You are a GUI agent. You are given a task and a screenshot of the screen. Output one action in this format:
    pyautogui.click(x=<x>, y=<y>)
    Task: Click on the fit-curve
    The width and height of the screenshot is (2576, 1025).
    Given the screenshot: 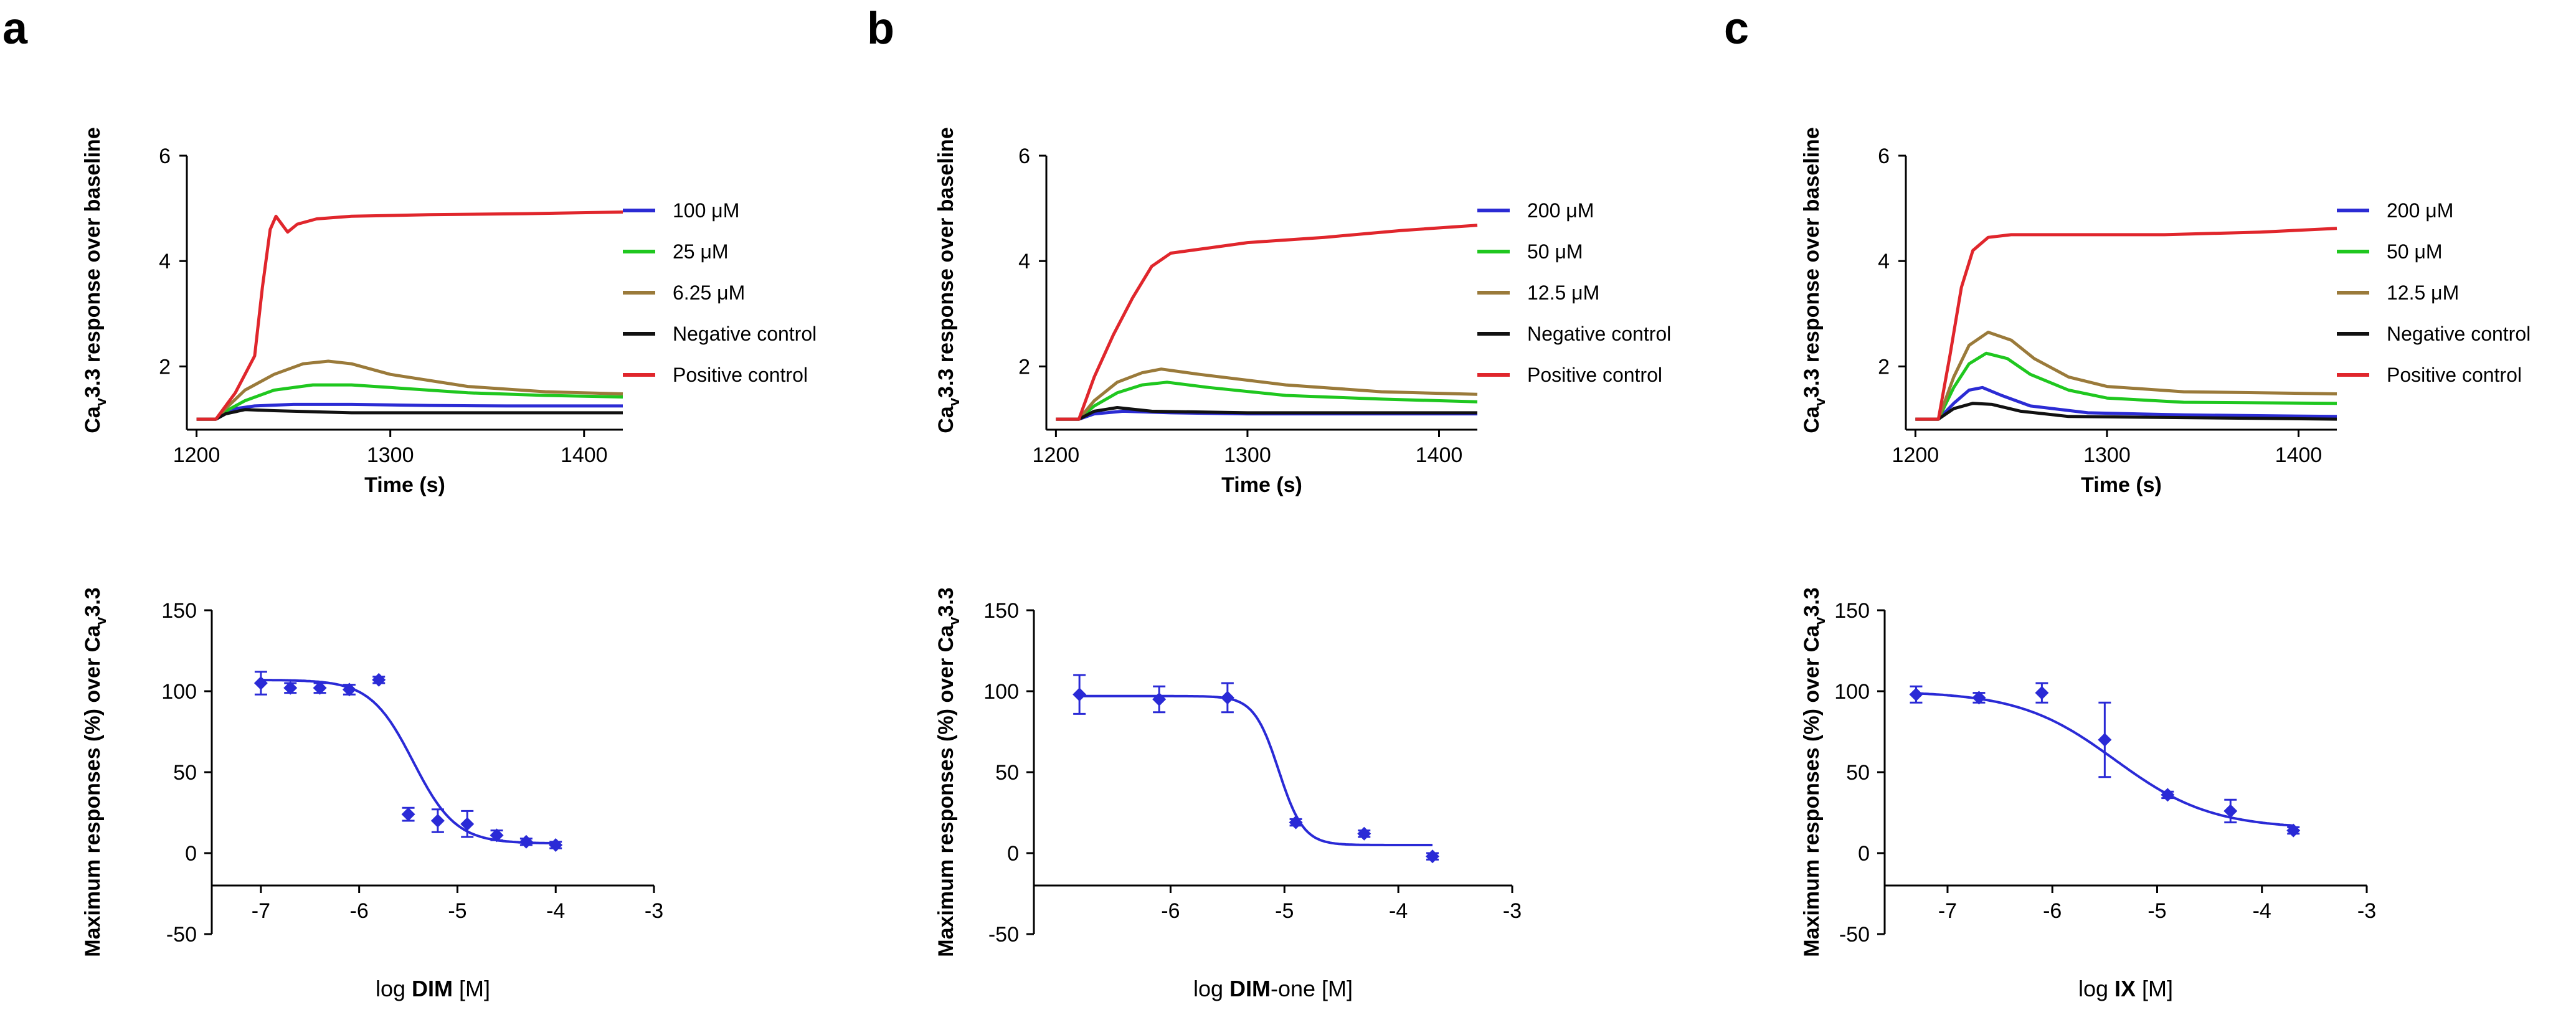 What is the action you would take?
    pyautogui.click(x=1255, y=770)
    